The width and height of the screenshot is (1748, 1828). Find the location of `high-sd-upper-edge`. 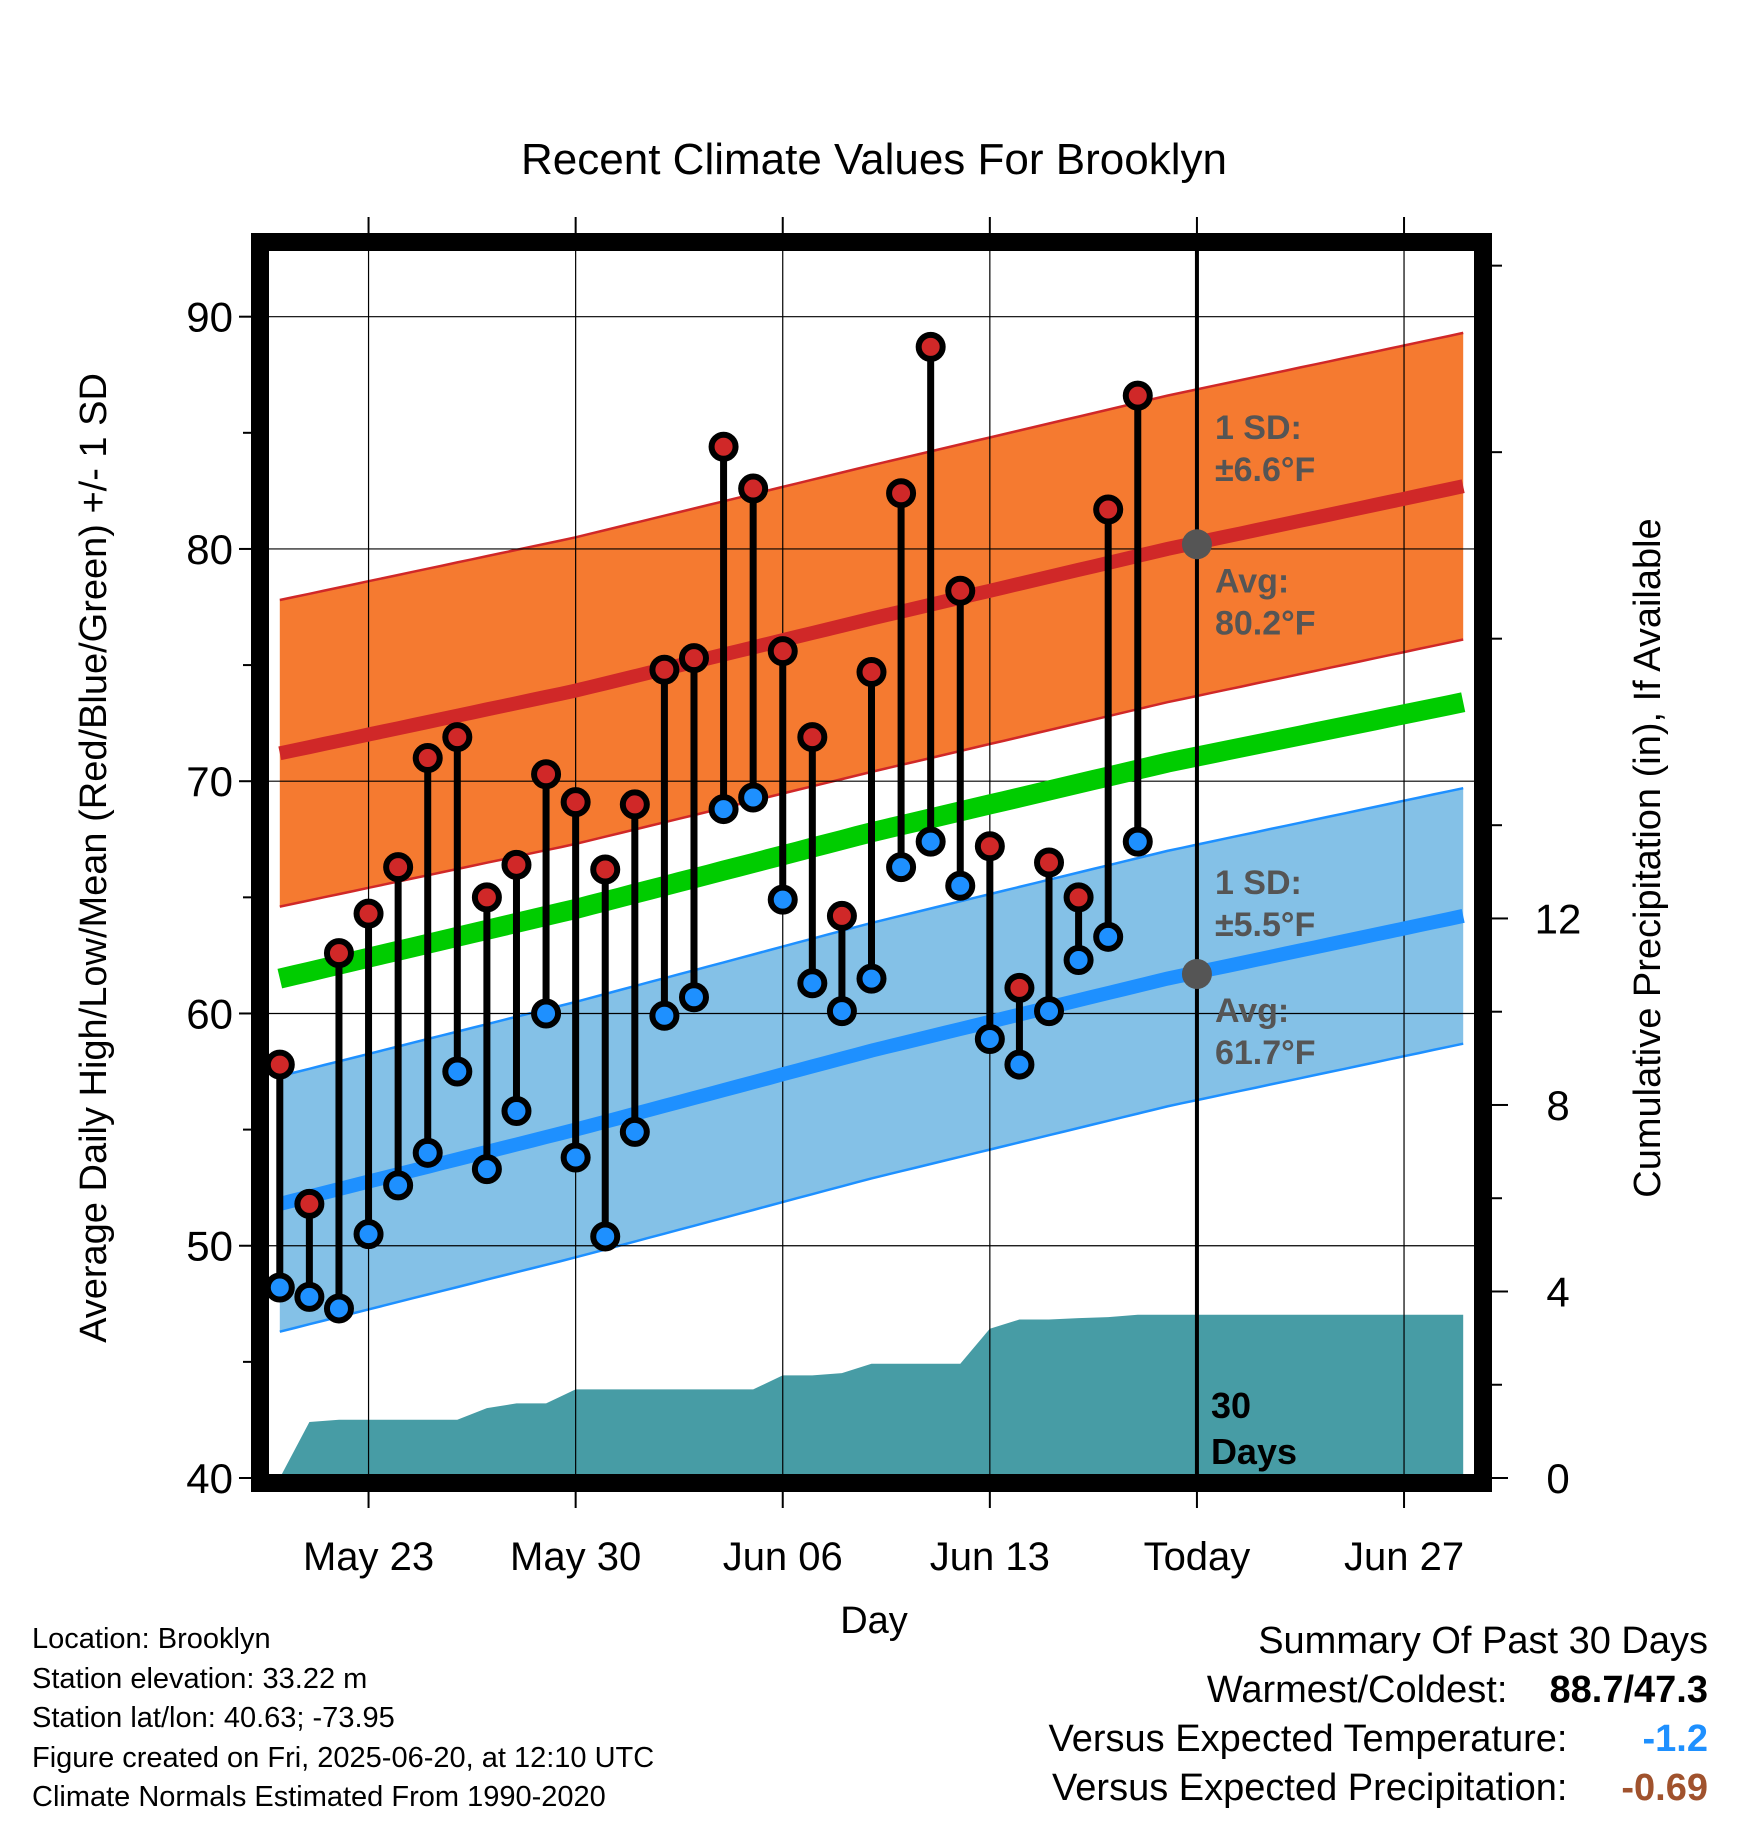

high-sd-upper-edge is located at coordinates (871, 466).